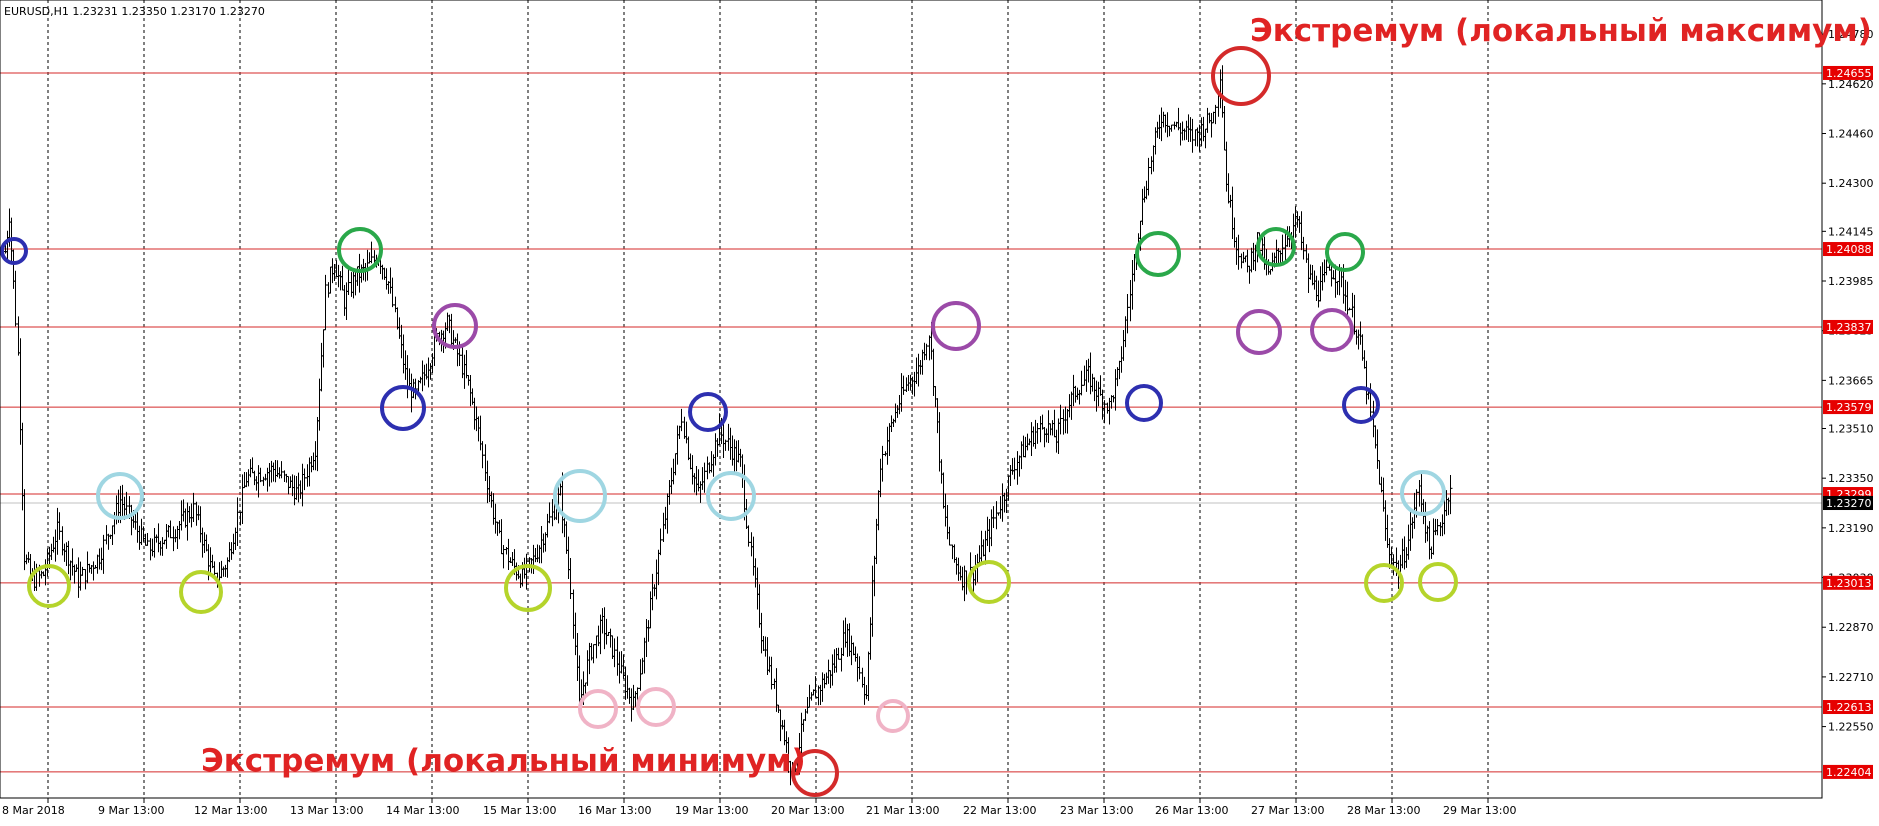 This screenshot has height=826, width=1879. What do you see at coordinates (1851, 478) in the screenshot?
I see `y-tick-label: 1.23350` at bounding box center [1851, 478].